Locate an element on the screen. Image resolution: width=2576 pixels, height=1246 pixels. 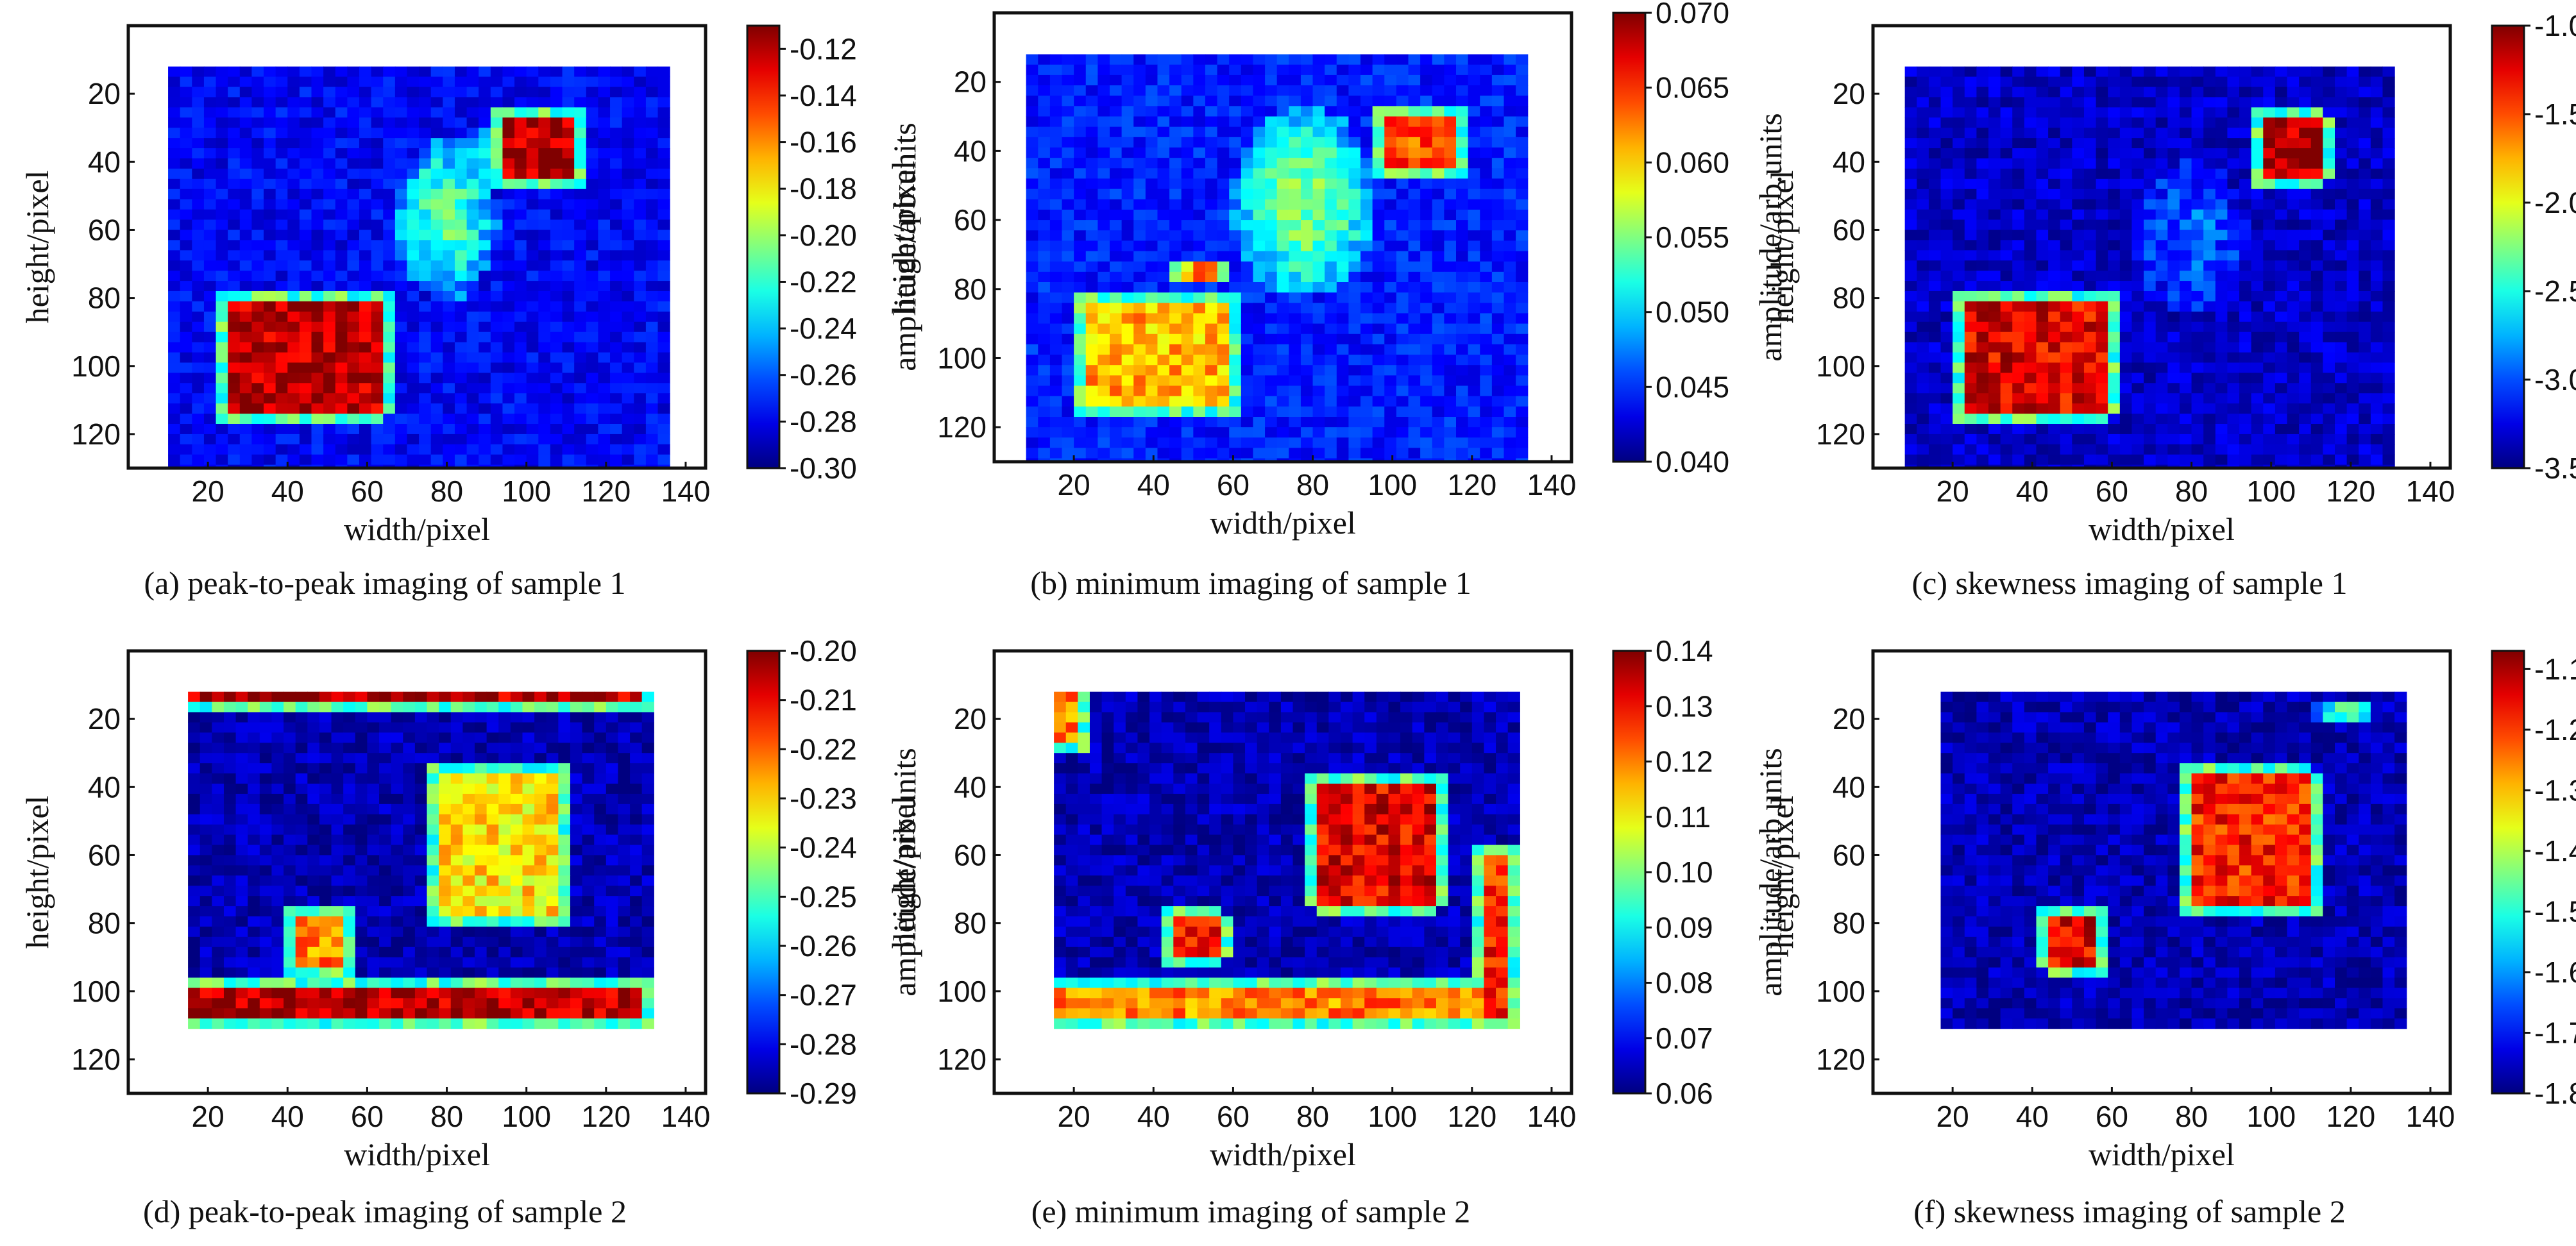
colorbar-tick-label: -1.3 is located at coordinates (2555, 790).